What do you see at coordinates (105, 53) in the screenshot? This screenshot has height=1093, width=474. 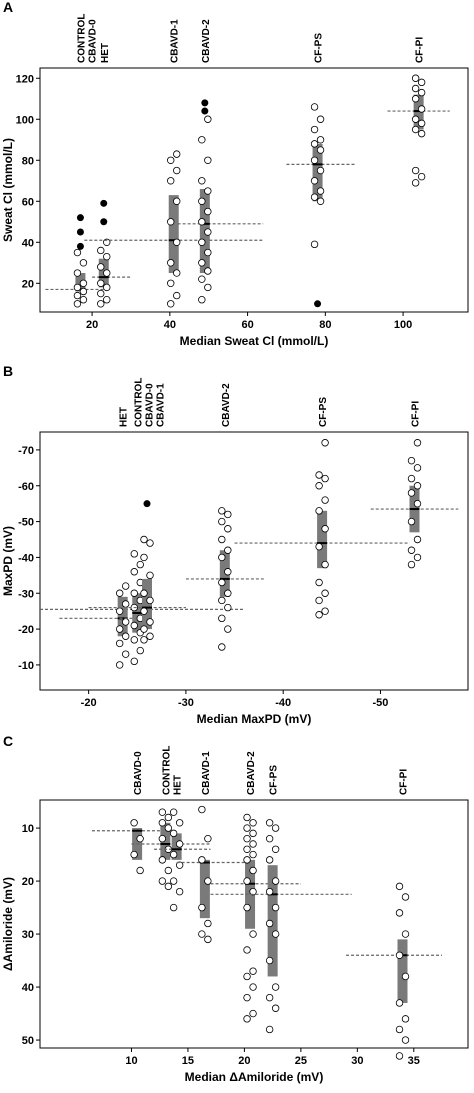 I see `group-label: HET` at bounding box center [105, 53].